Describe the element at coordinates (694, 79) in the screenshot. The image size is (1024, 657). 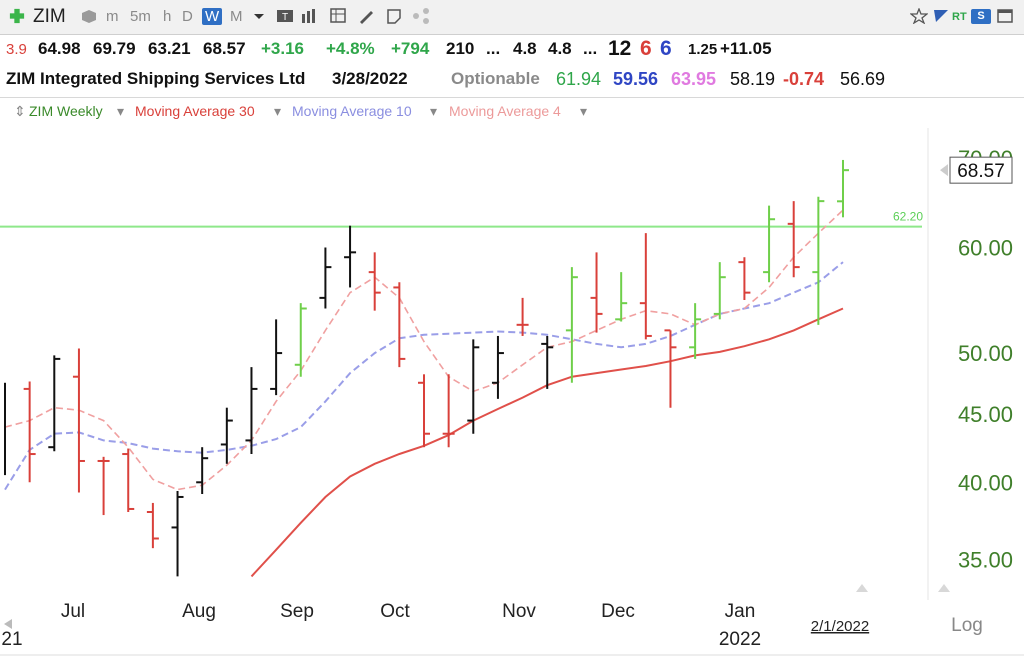
I see `info-value-3: 63.95` at that location.